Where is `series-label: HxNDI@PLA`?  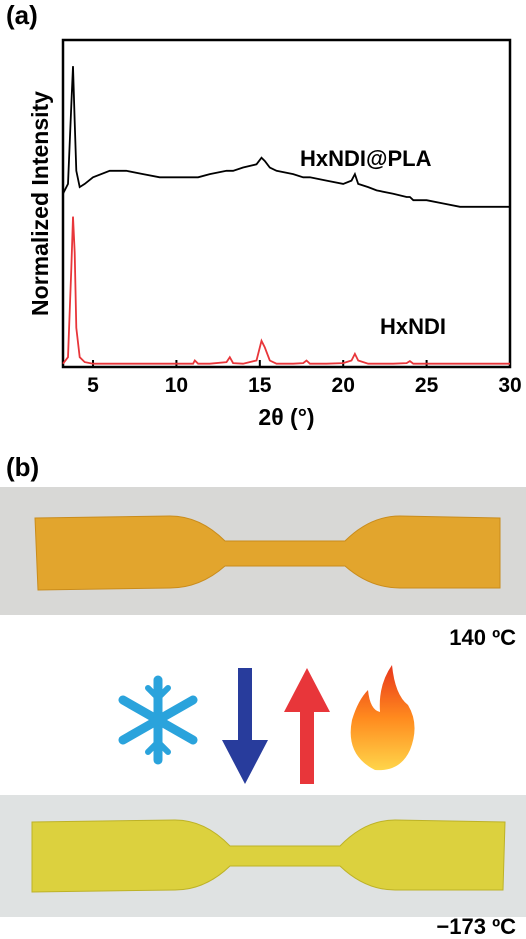
series-label: HxNDI@PLA is located at coordinates (366, 158).